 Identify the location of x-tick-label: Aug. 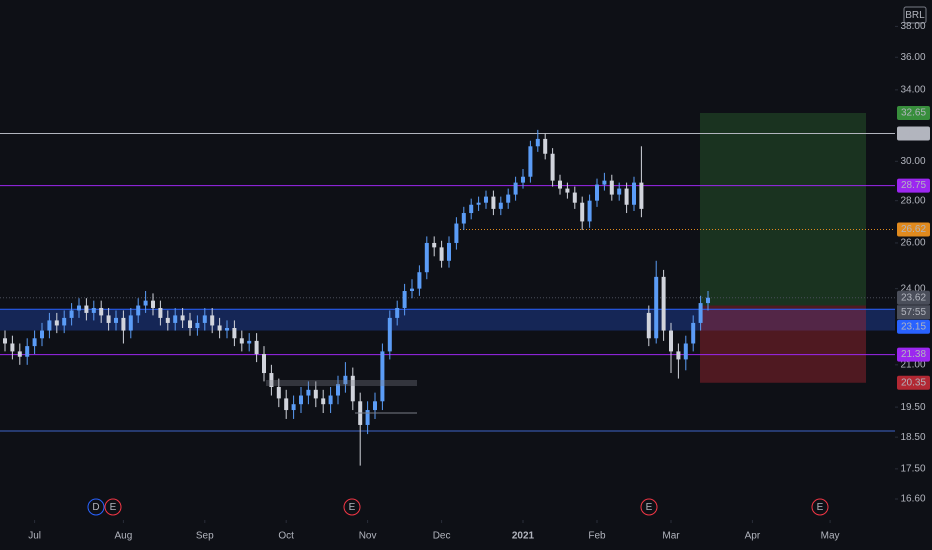
(124, 536).